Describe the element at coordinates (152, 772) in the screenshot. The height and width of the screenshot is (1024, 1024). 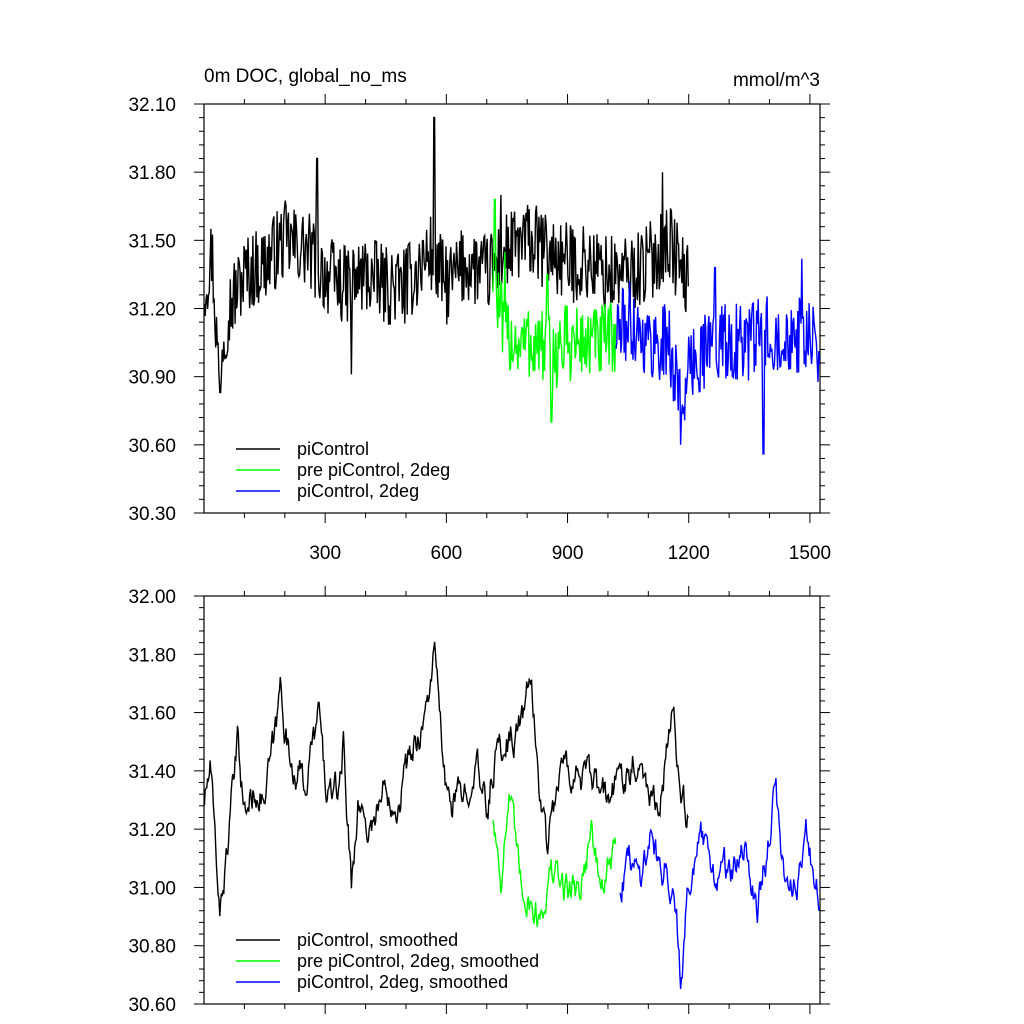
I see `y-tick-label: 31.40` at that location.